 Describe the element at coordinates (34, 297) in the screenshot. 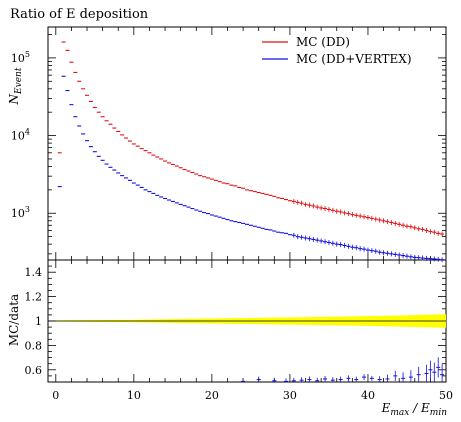

I see `ratio-y-tick-label: 1.2` at that location.